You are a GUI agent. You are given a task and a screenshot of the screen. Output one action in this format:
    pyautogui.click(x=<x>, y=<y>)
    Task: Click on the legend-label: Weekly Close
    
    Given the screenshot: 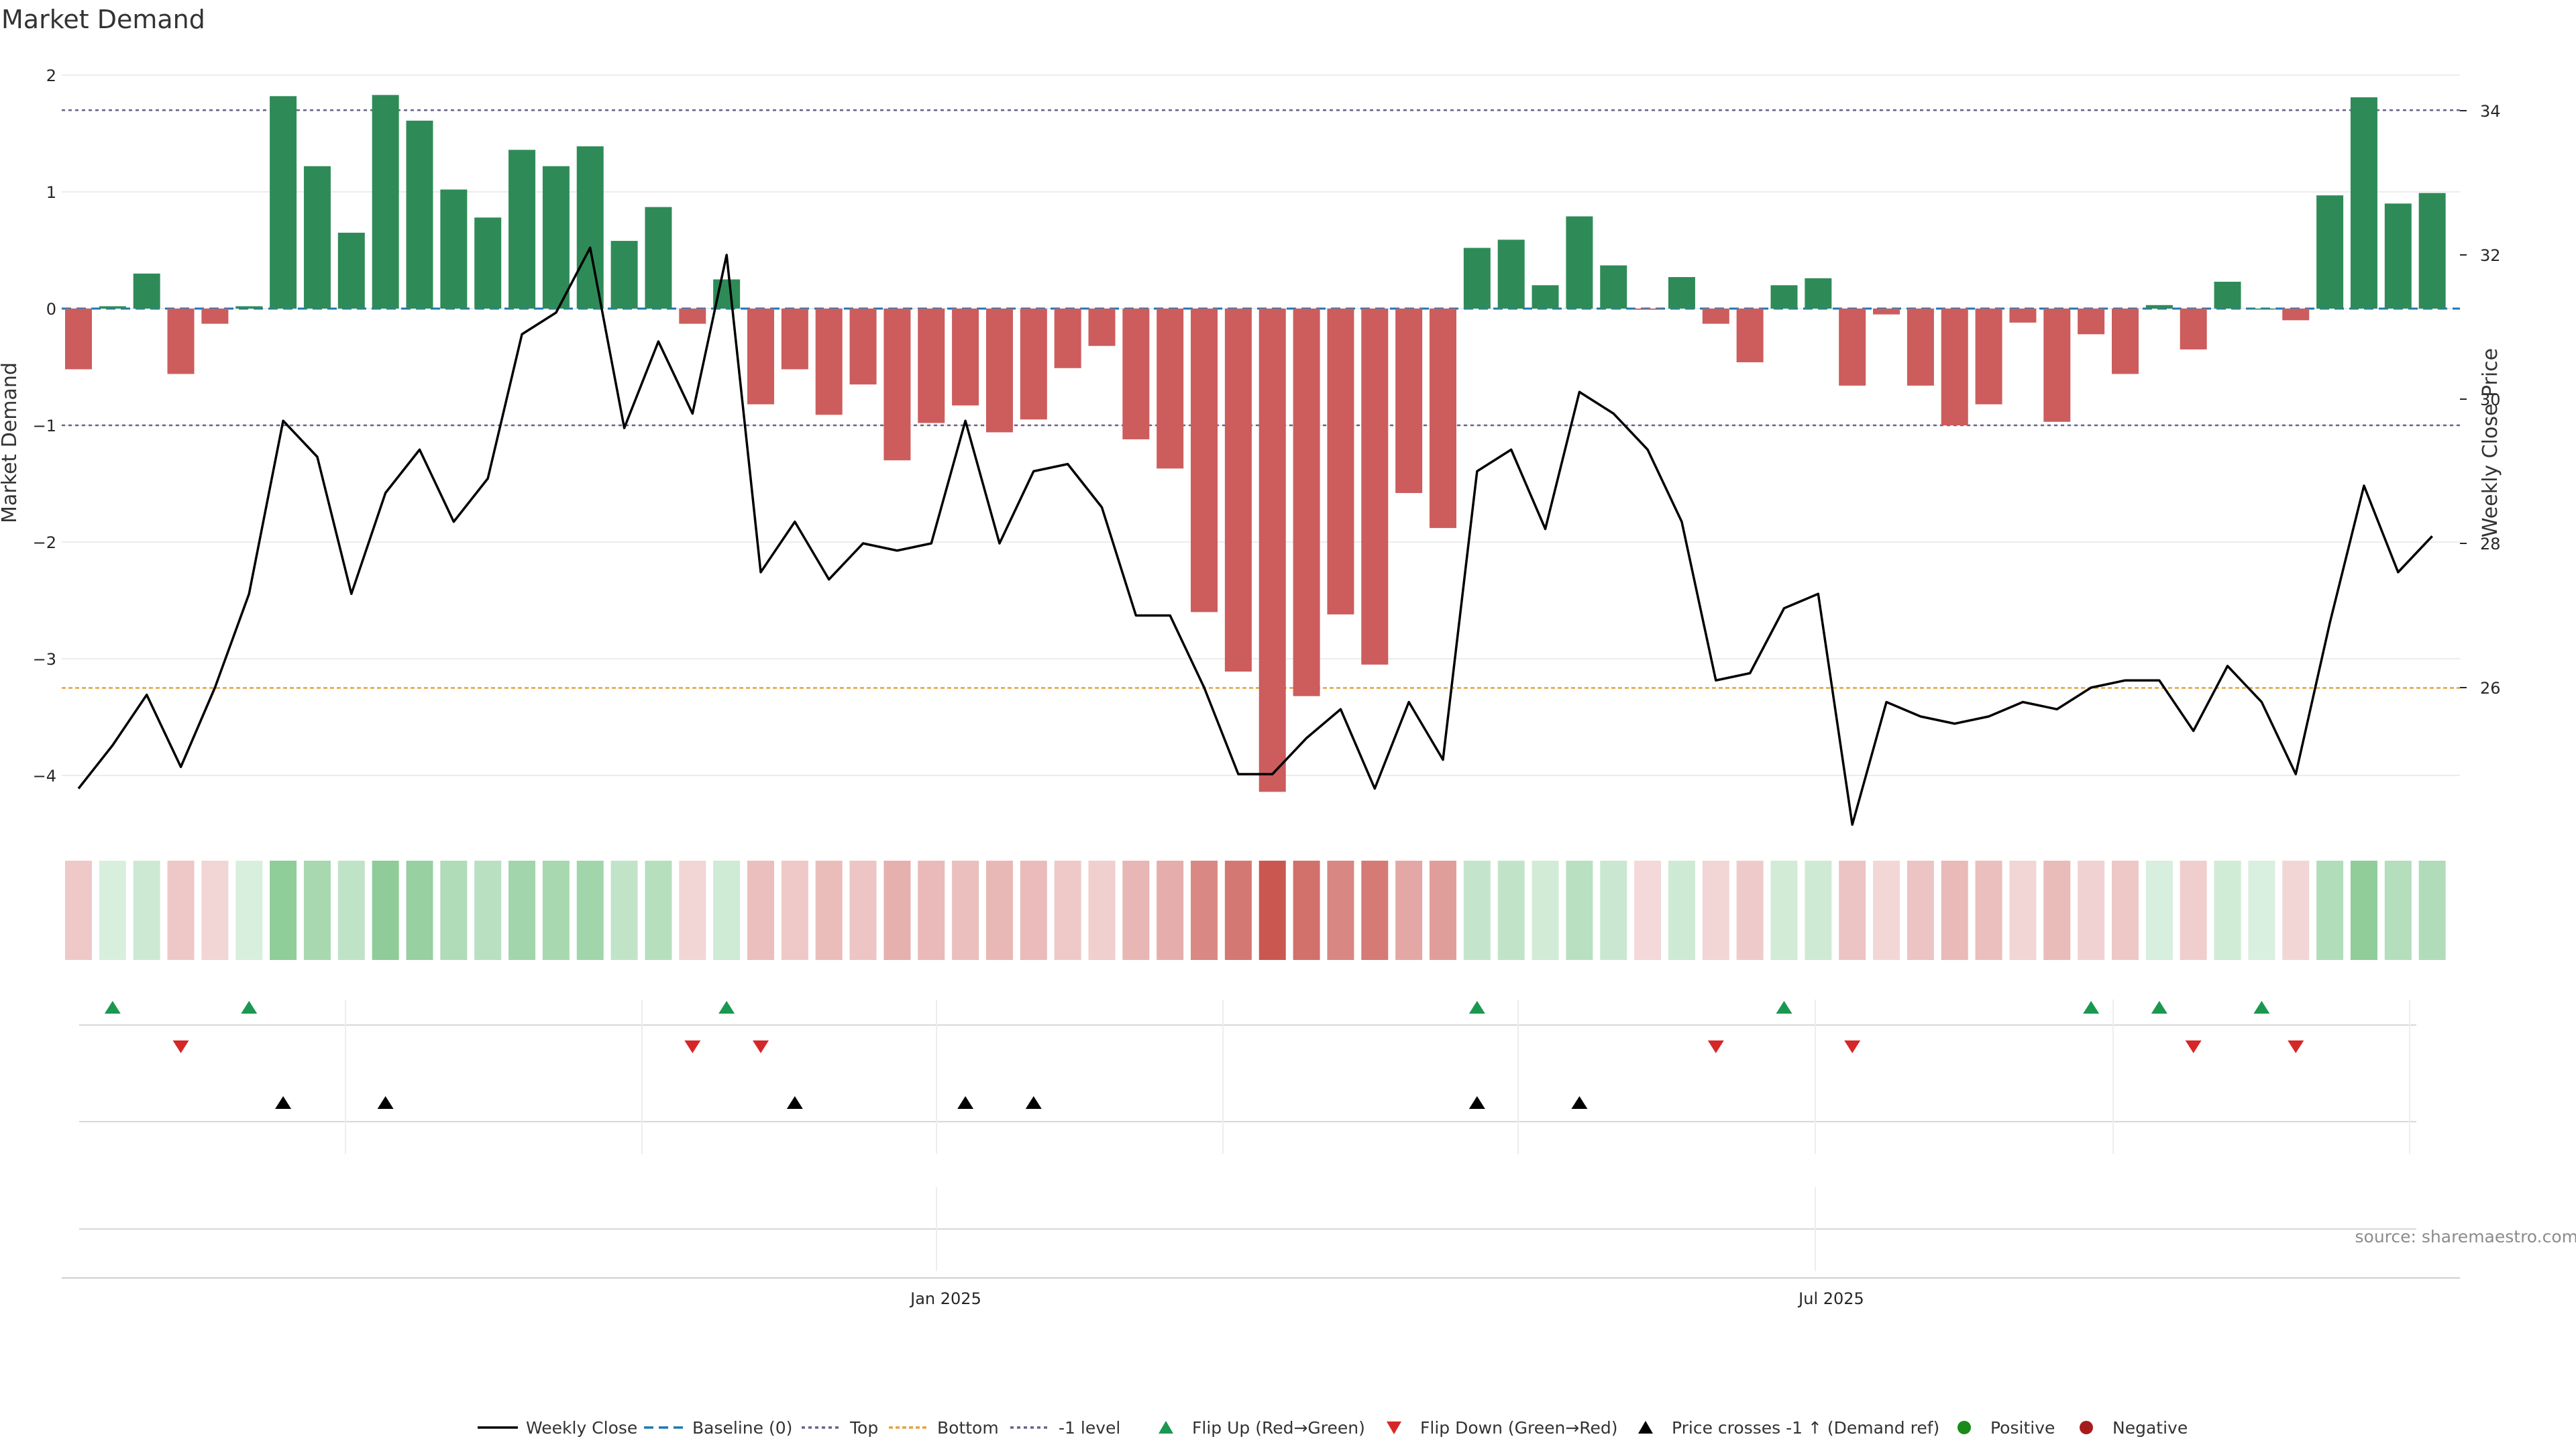 What is the action you would take?
    pyautogui.click(x=581, y=1428)
    